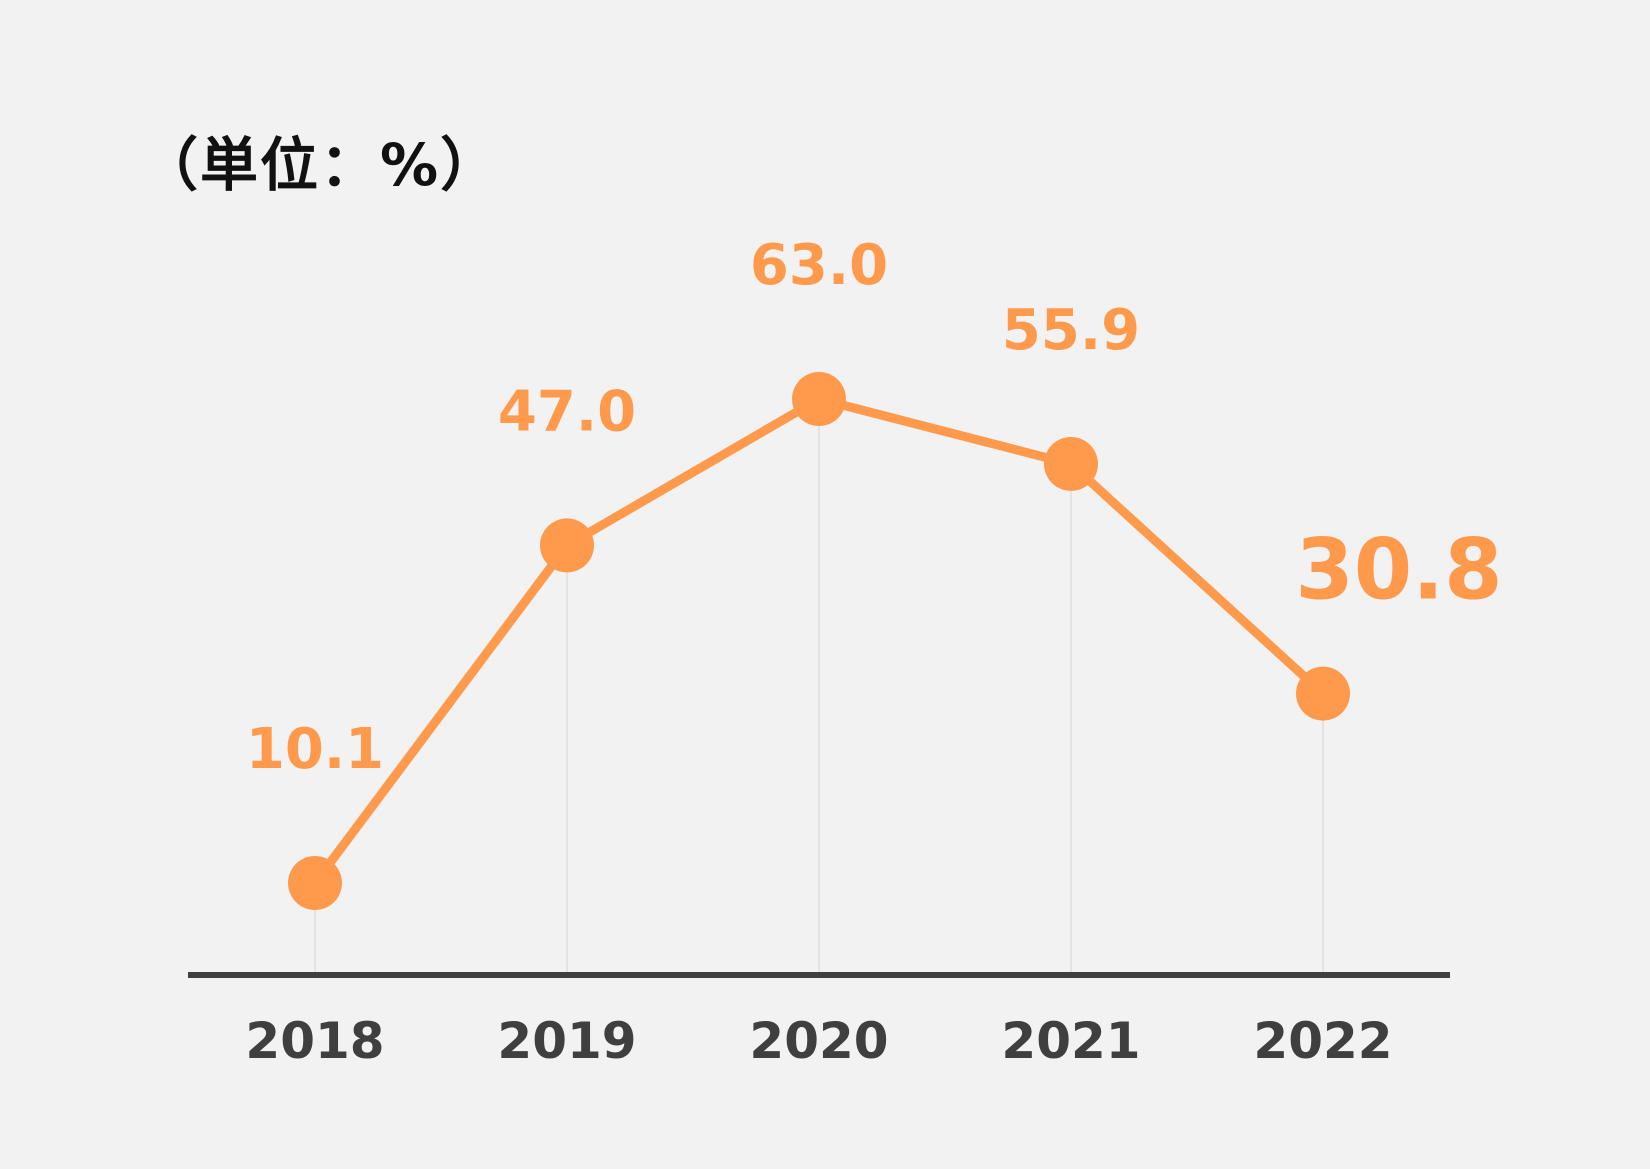 Image resolution: width=1650 pixels, height=1169 pixels. Describe the element at coordinates (320, 165) in the screenshot. I see `unit-label: （単位：%）` at that location.